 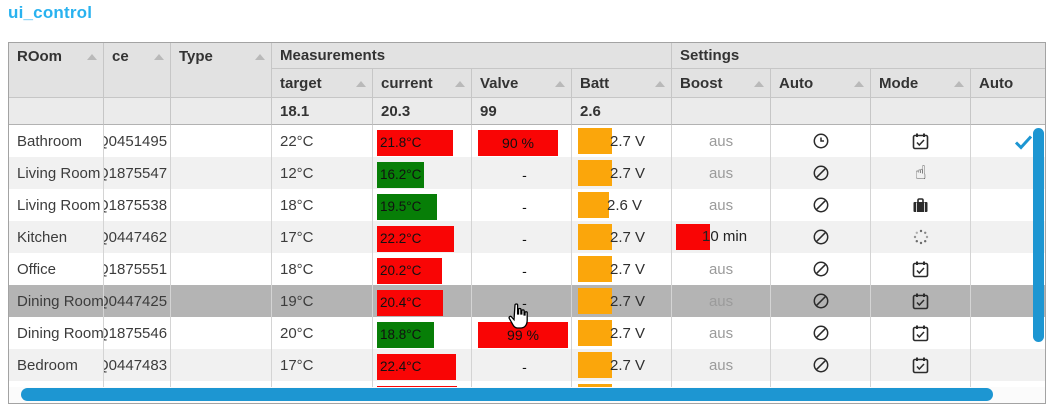 What do you see at coordinates (422, 333) in the screenshot?
I see `current-temp-cell: 18.8°C` at bounding box center [422, 333].